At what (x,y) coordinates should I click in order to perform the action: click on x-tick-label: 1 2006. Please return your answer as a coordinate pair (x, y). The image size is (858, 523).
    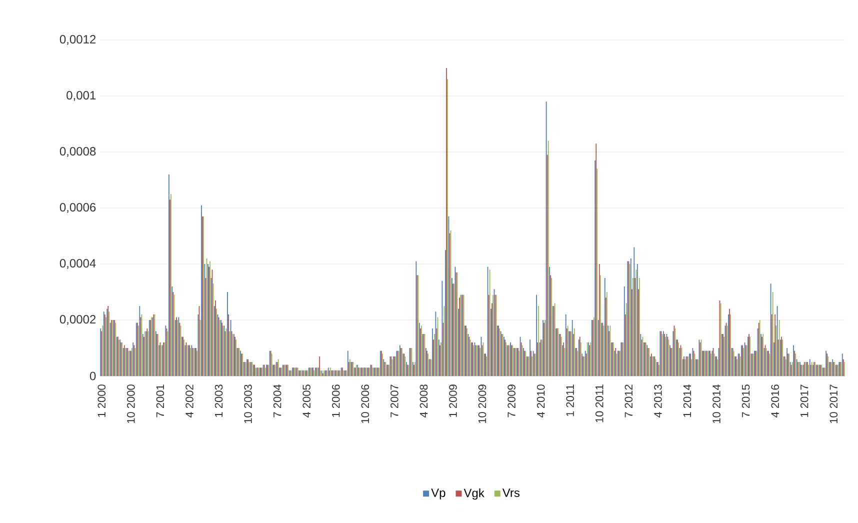
    Looking at the image, I should click on (336, 400).